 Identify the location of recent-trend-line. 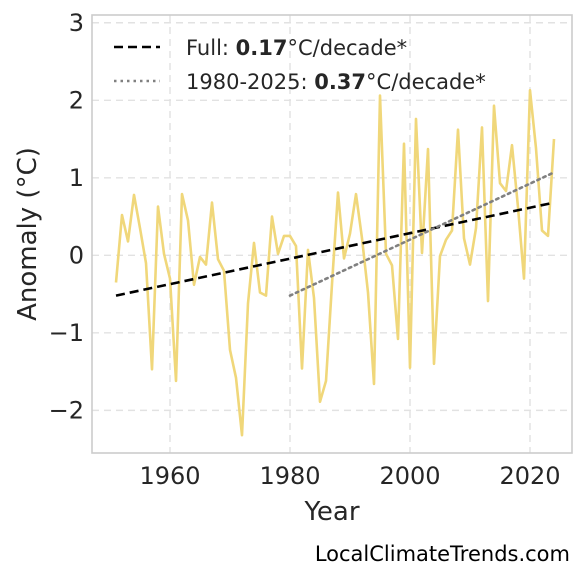
(422, 234).